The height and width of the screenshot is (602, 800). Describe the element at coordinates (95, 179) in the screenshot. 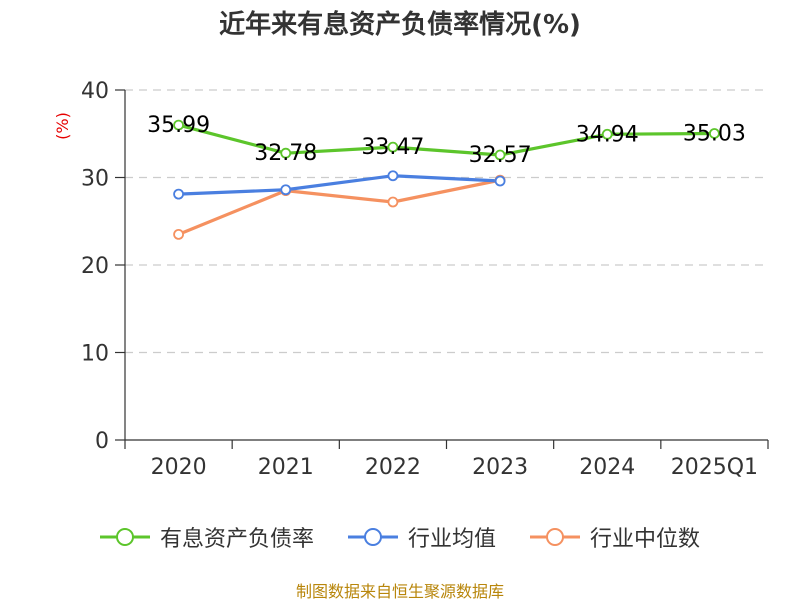

I see `y-tick-label: 30` at that location.